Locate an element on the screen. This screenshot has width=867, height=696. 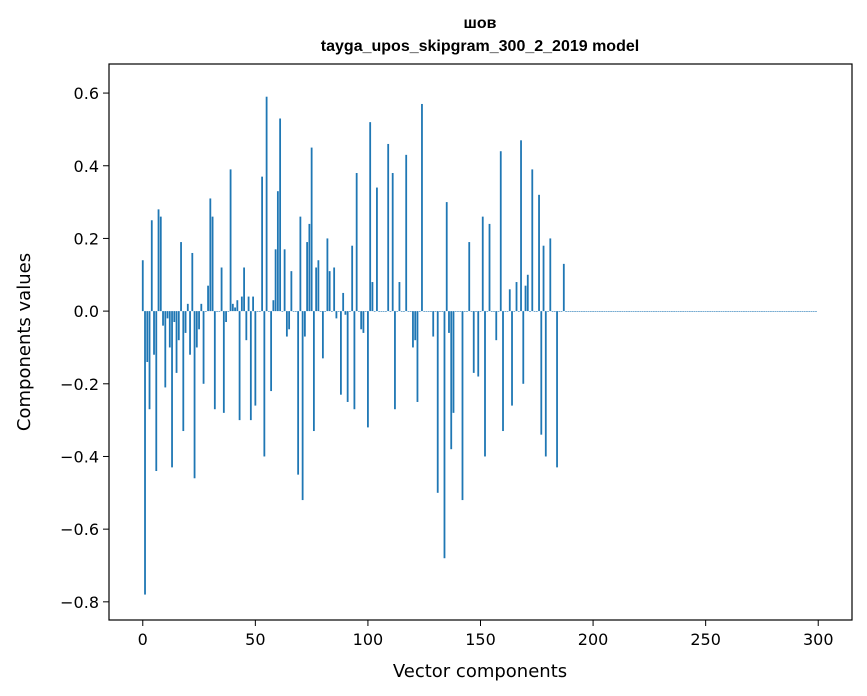
x-axis-ticks: 0 50 100 150 200 250 300 is located at coordinates (486, 634).